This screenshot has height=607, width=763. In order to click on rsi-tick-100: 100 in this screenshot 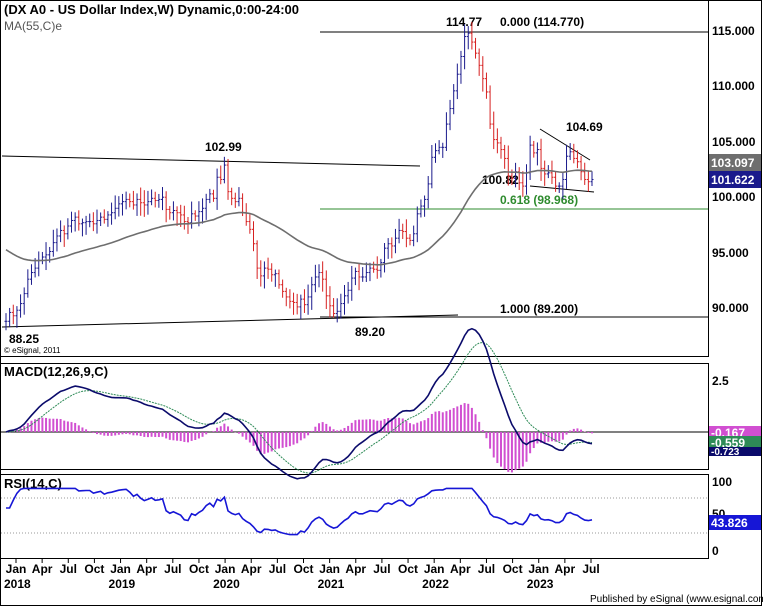, I will do `click(722, 482)`.